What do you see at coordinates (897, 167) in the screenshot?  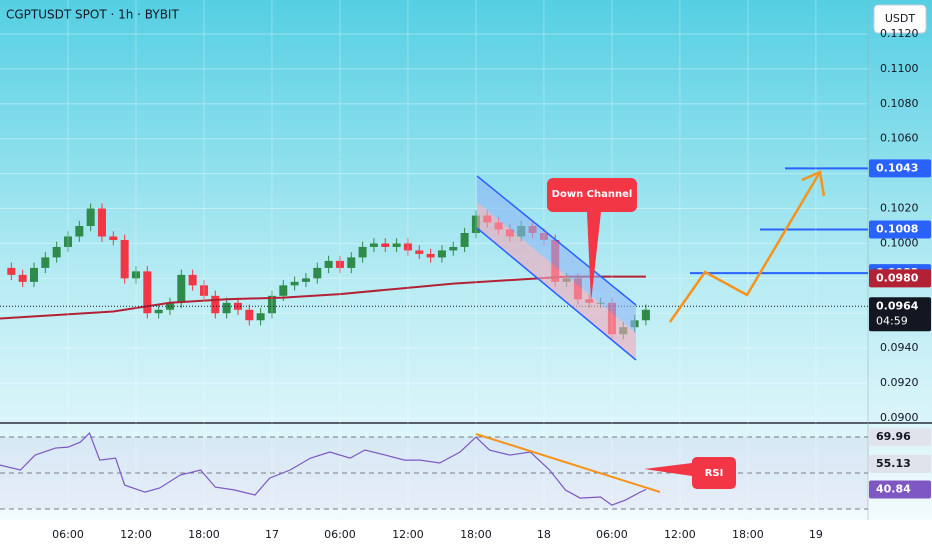 I see `price-label: 0.1043` at bounding box center [897, 167].